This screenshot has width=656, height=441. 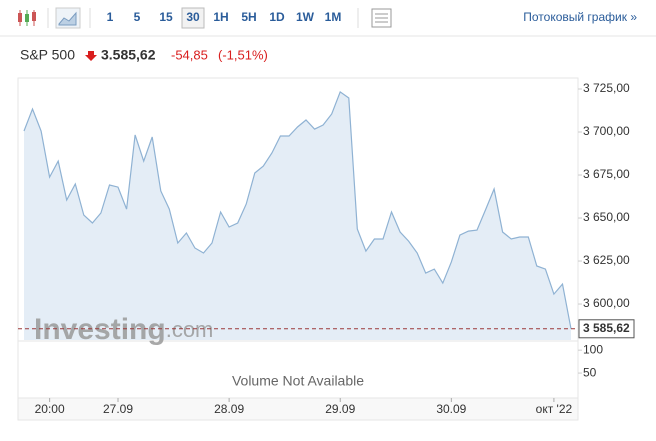 I want to click on watermark: Investing.com, so click(x=123, y=329).